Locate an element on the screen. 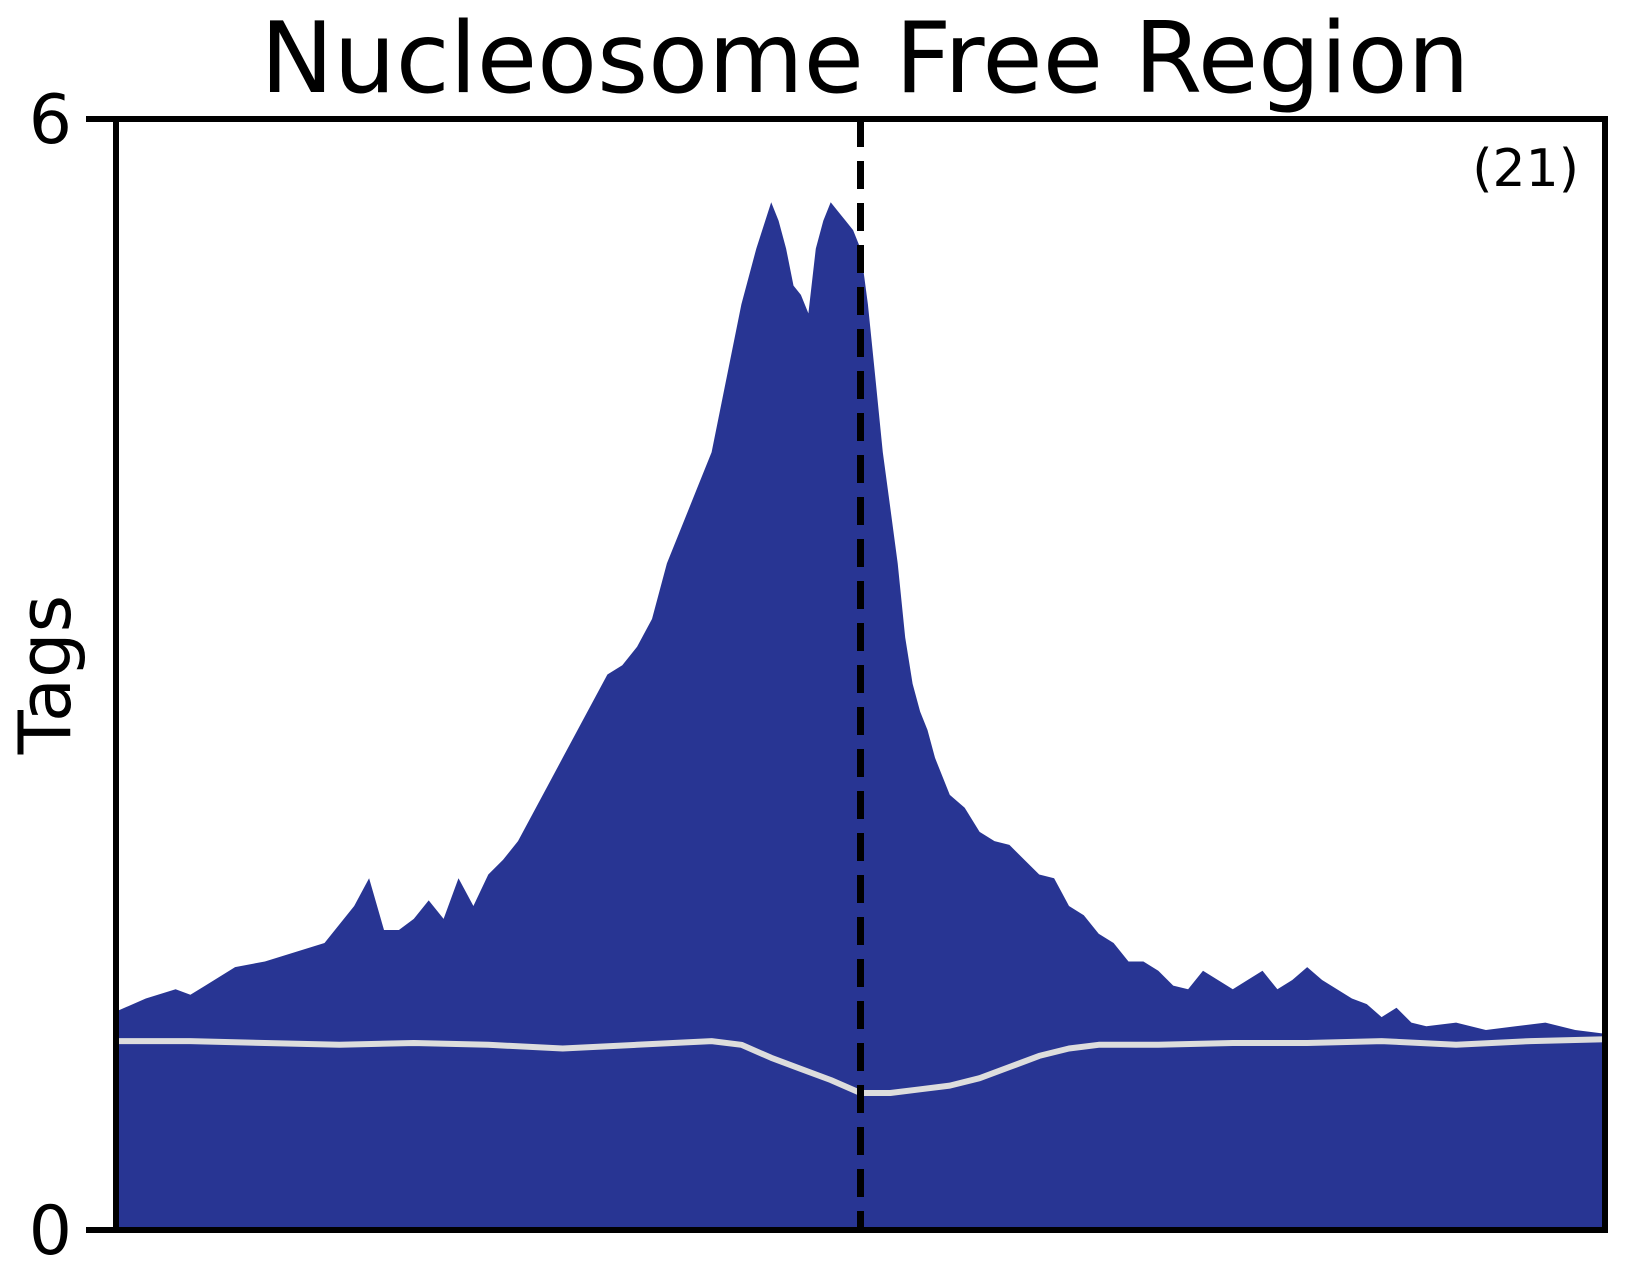  y-axis: 6 0 Tags is located at coordinates (59, 676).